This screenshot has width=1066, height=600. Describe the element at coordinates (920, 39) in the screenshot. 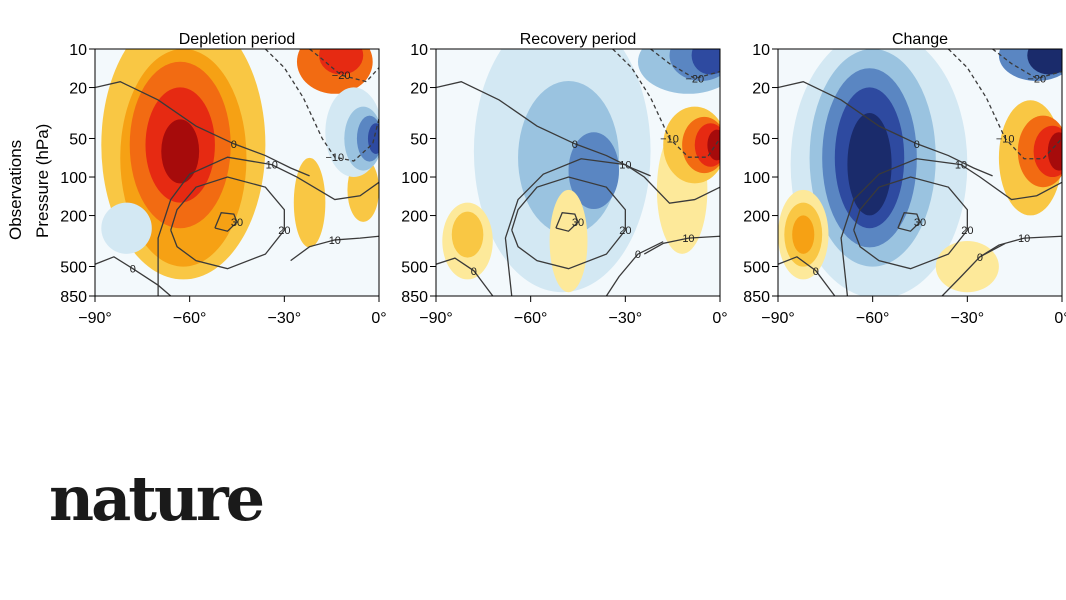

I see `panel-title: Change` at that location.